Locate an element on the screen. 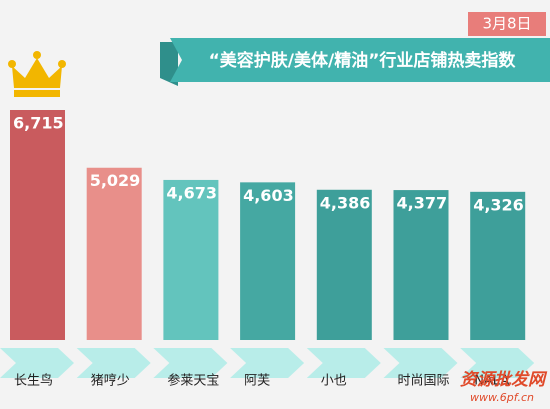  category-label: 时尚国际 is located at coordinates (424, 381).